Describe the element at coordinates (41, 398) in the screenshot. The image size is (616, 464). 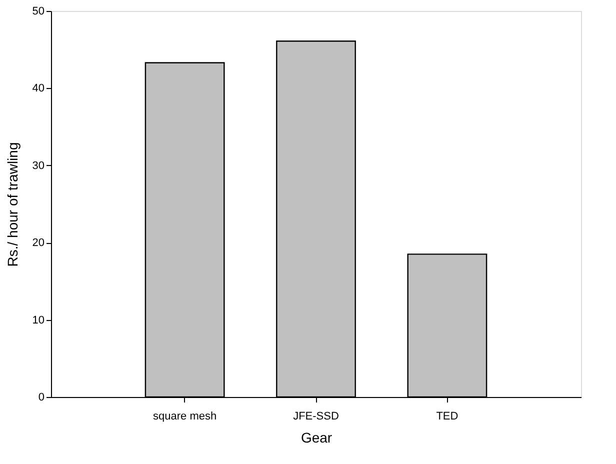
I see `y-tick-label: 0` at that location.